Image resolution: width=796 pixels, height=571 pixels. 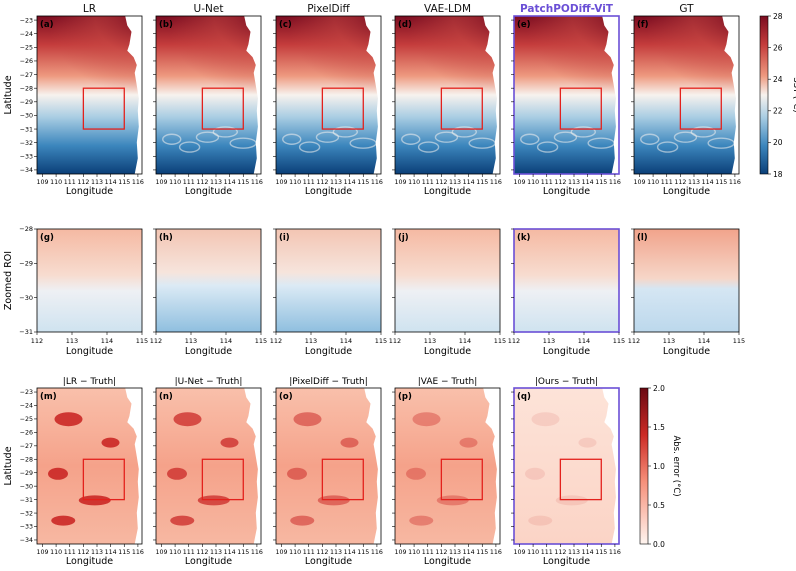 I want to click on error-panel-title: |U-Net − Truth|, so click(x=209, y=382).